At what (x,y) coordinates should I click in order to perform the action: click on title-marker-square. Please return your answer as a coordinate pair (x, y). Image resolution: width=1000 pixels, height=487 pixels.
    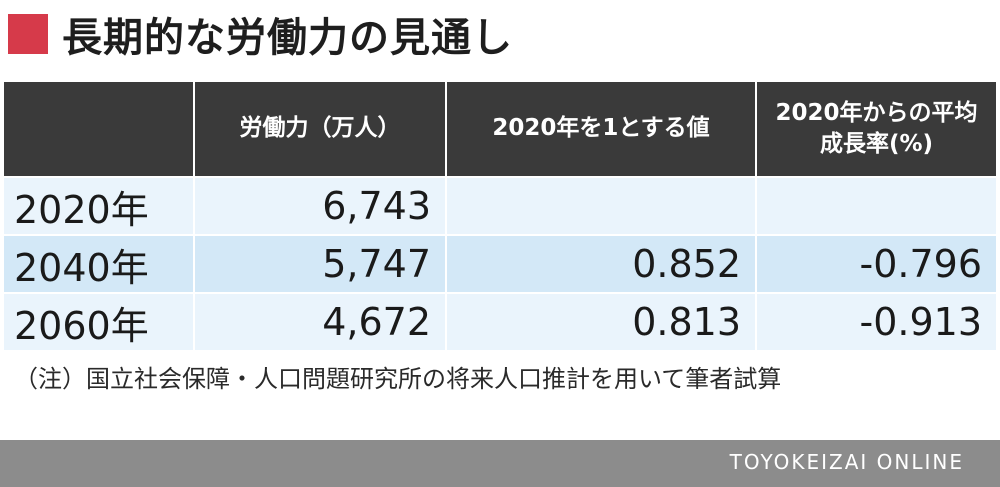
    Looking at the image, I should click on (28, 34).